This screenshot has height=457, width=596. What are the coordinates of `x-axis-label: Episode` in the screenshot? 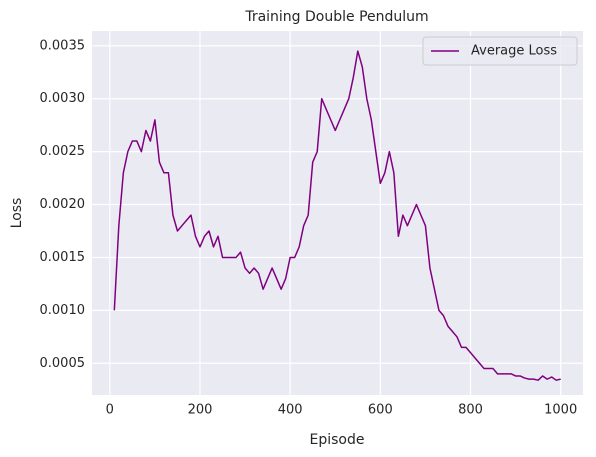 It's located at (337, 440).